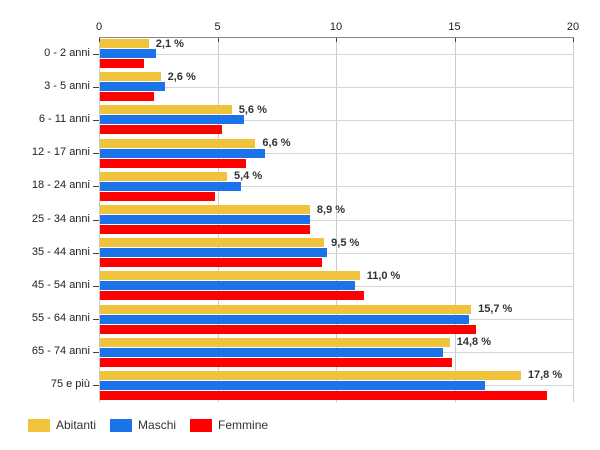  I want to click on x-axis-line, so click(336, 37).